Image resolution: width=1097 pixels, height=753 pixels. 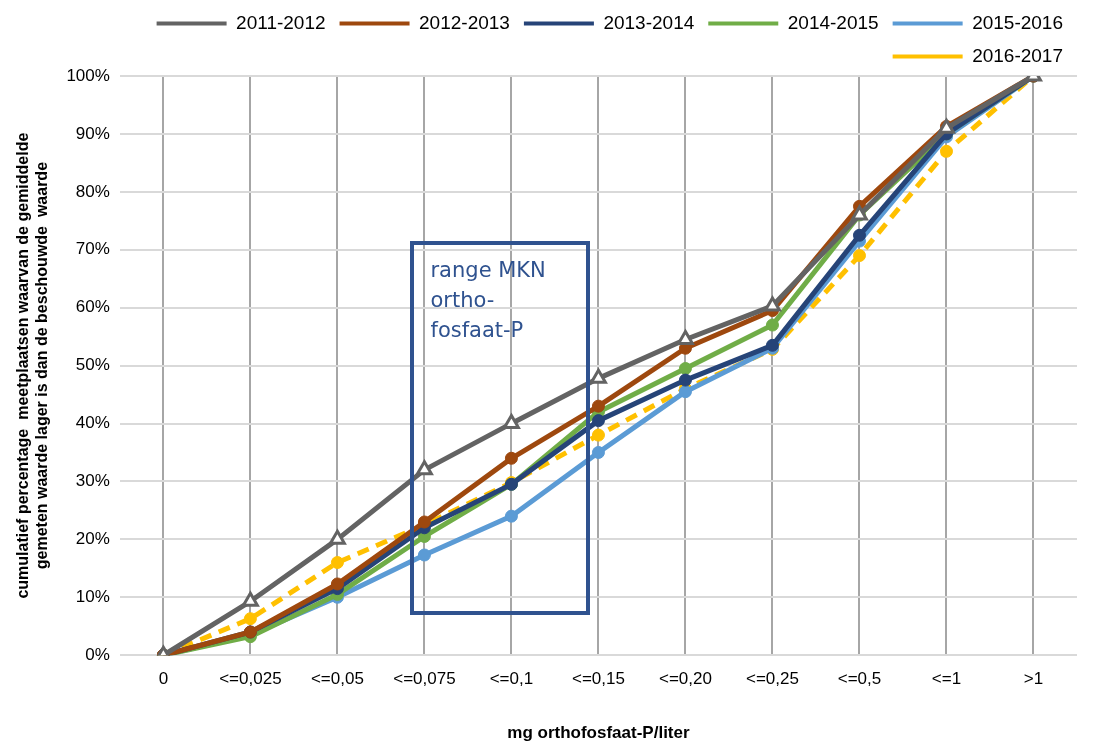 I want to click on x-tick-label: <=0,1, so click(x=511, y=679).